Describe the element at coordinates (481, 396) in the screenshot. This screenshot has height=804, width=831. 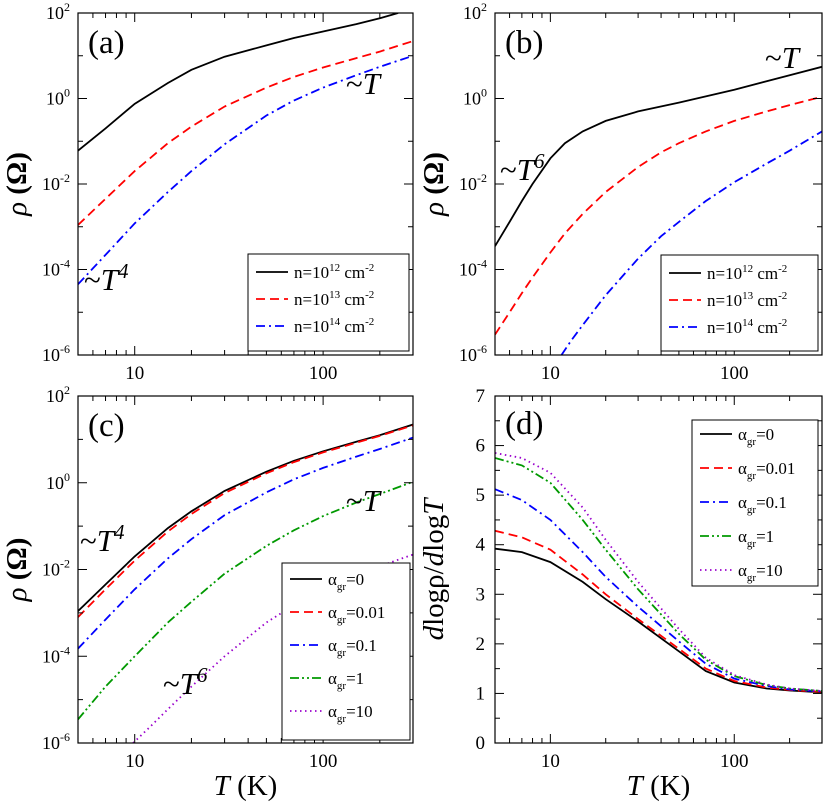
I see `y-tick-label: 7` at that location.